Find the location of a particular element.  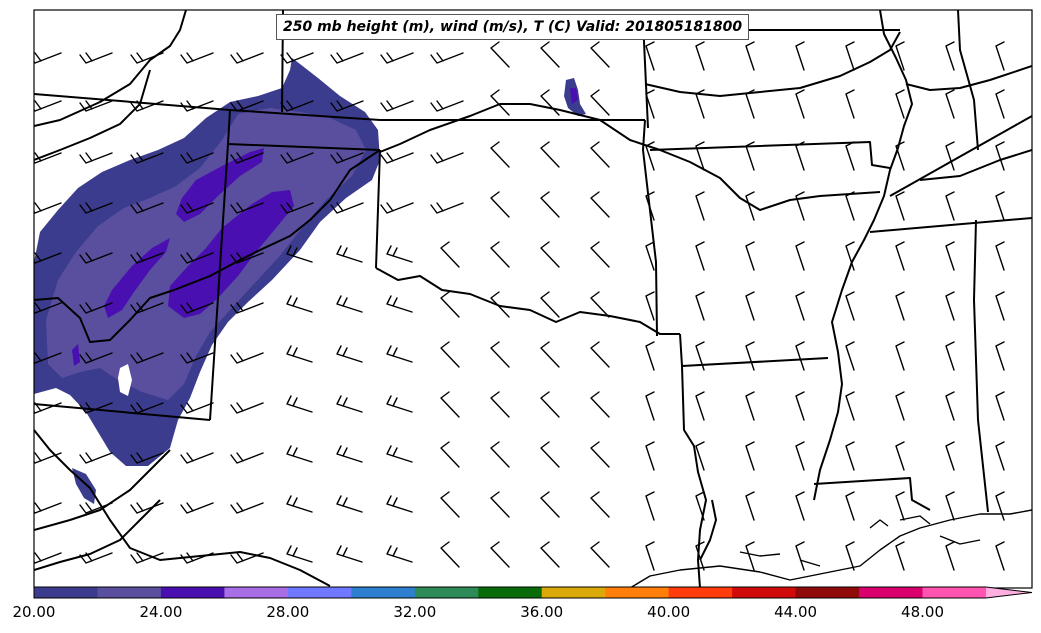

border-oklahoma-west is located at coordinates (378, 209).